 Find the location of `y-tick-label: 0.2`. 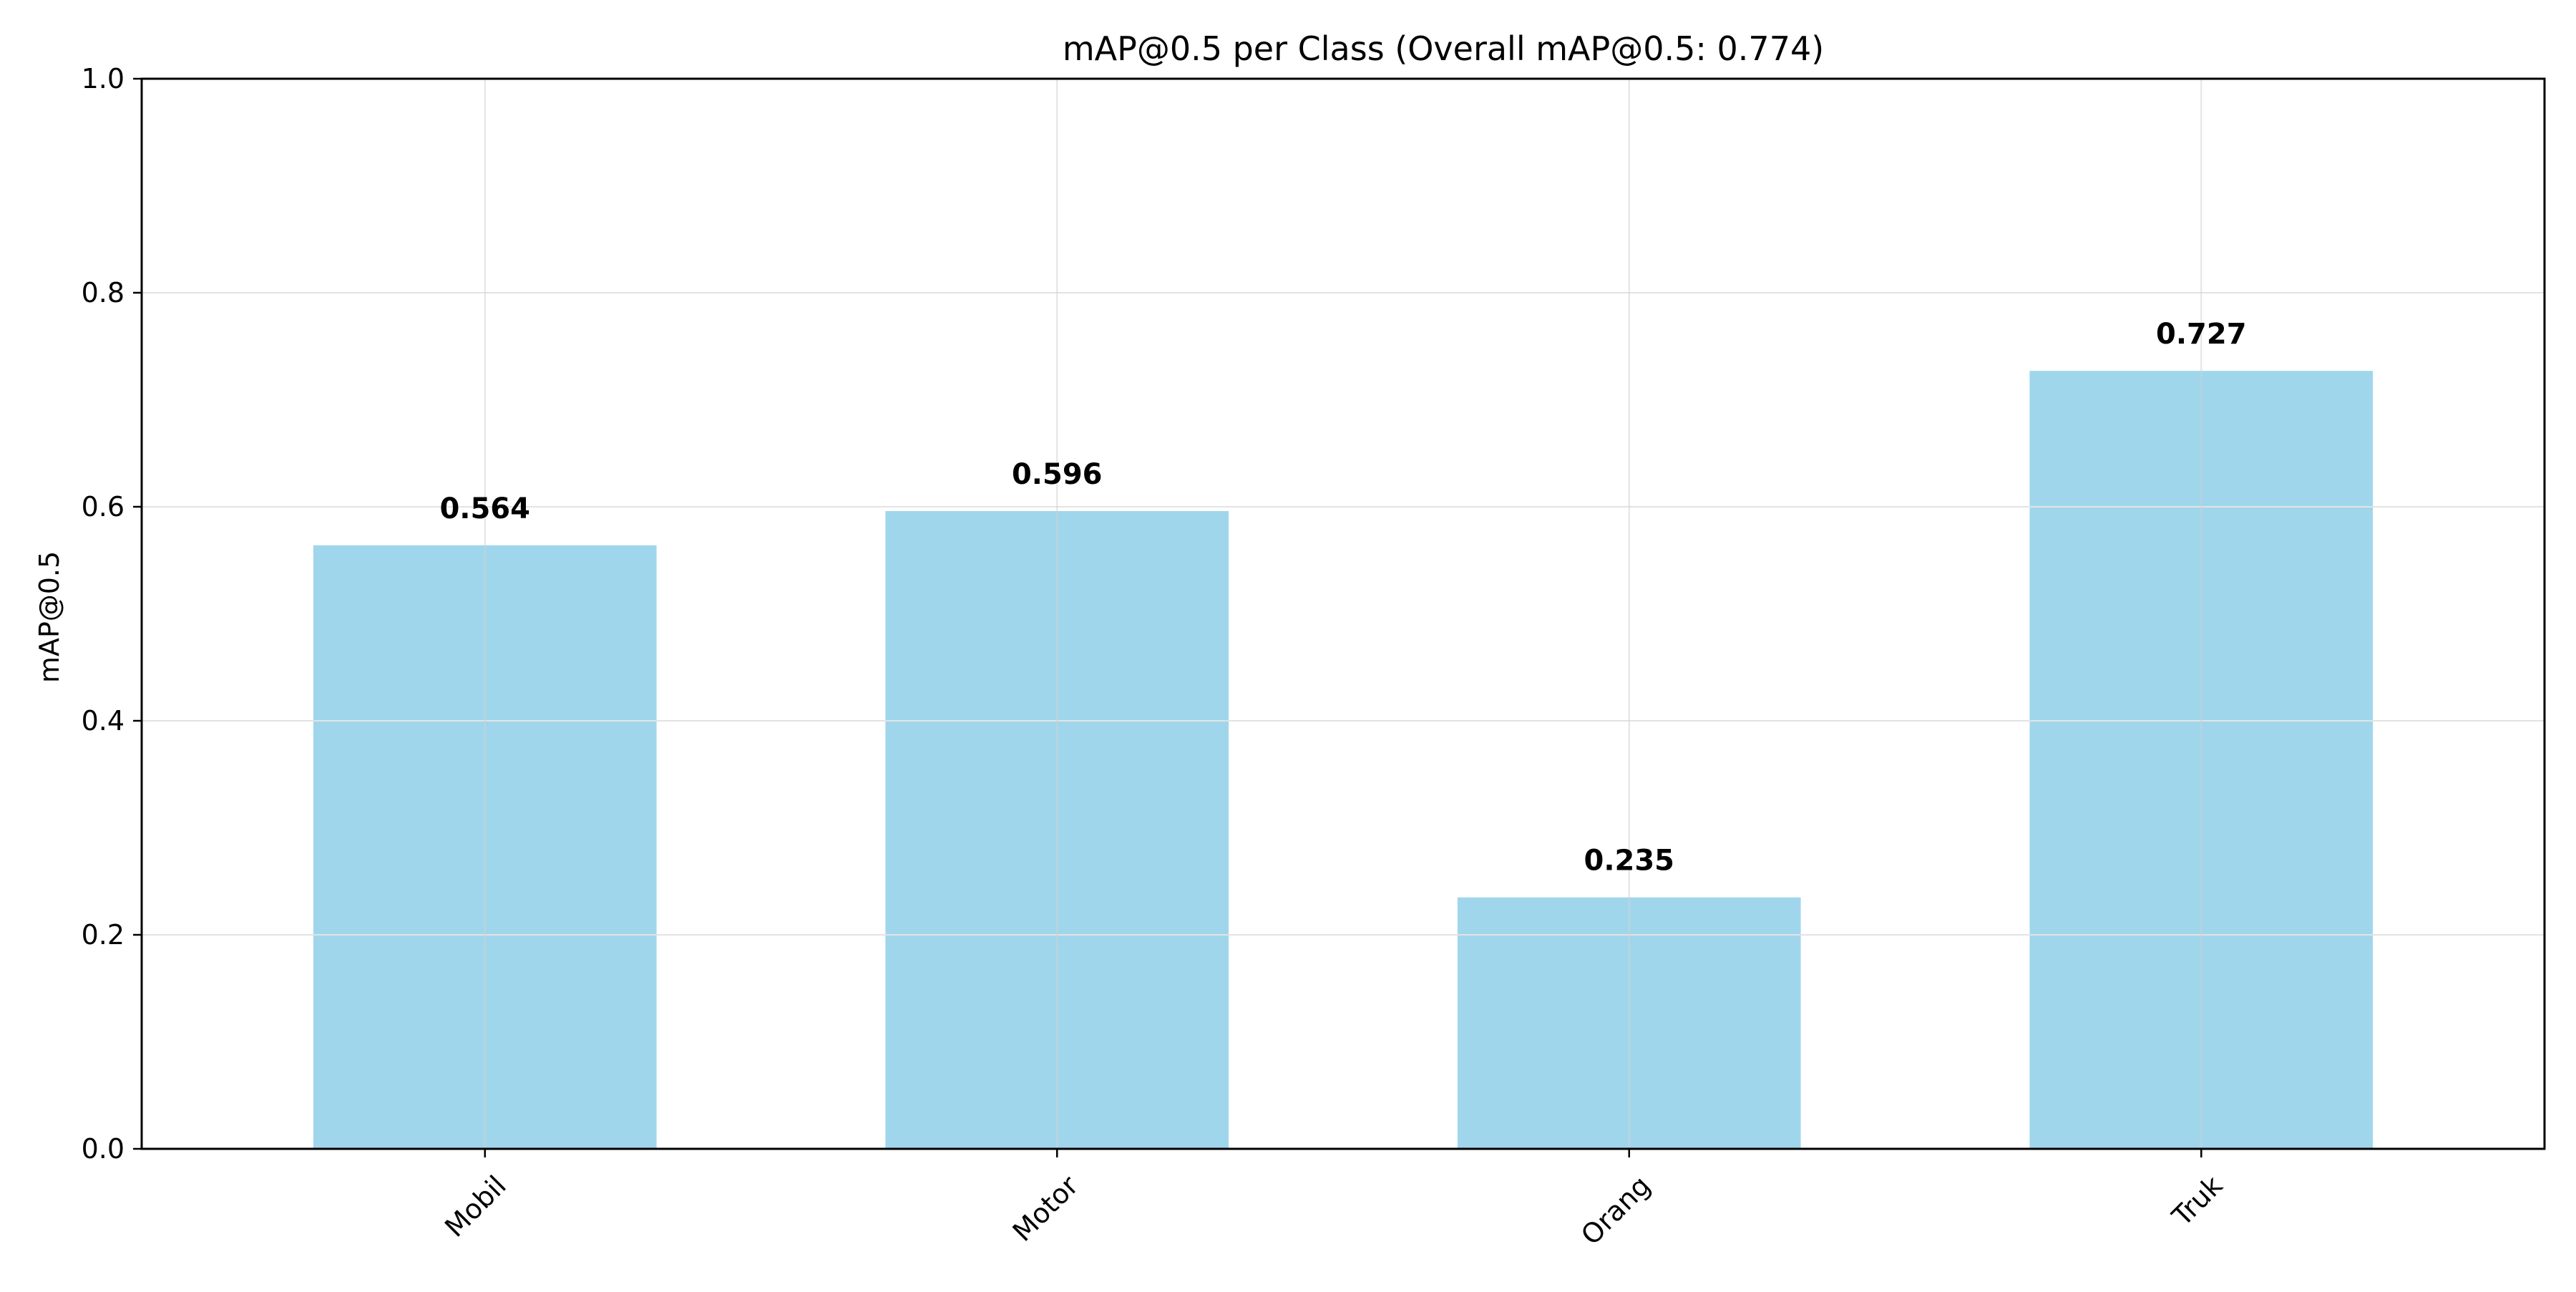

y-tick-label: 0.2 is located at coordinates (103, 935).